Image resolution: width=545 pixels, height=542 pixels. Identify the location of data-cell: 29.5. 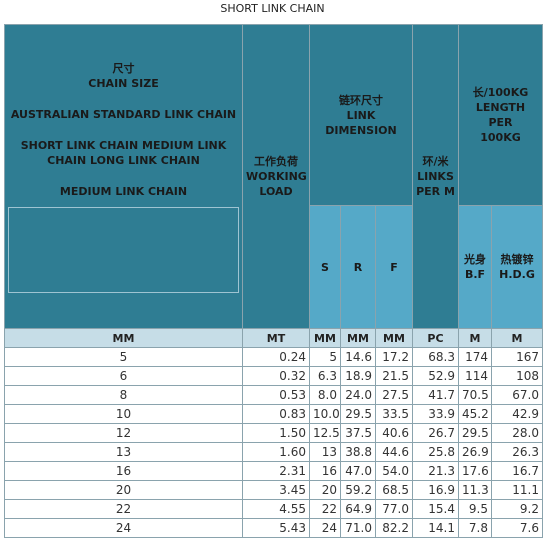
(358, 414).